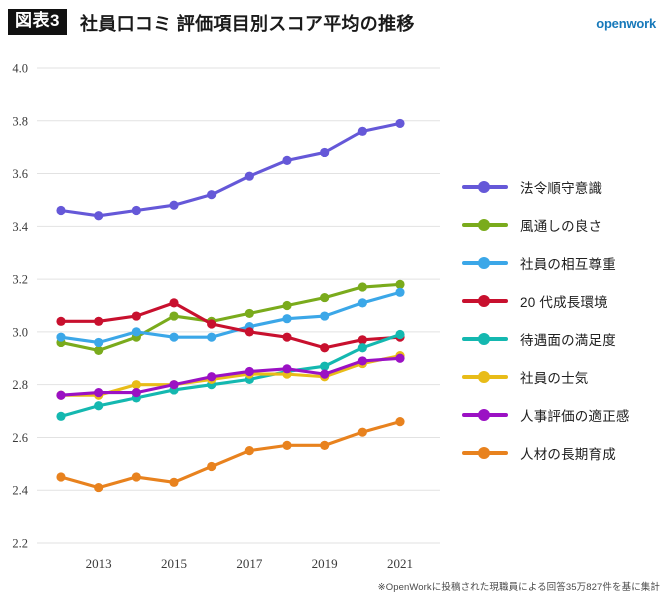 Image resolution: width=670 pixels, height=602 pixels. I want to click on legend-item-label: 社員の相互尊重, so click(568, 264).